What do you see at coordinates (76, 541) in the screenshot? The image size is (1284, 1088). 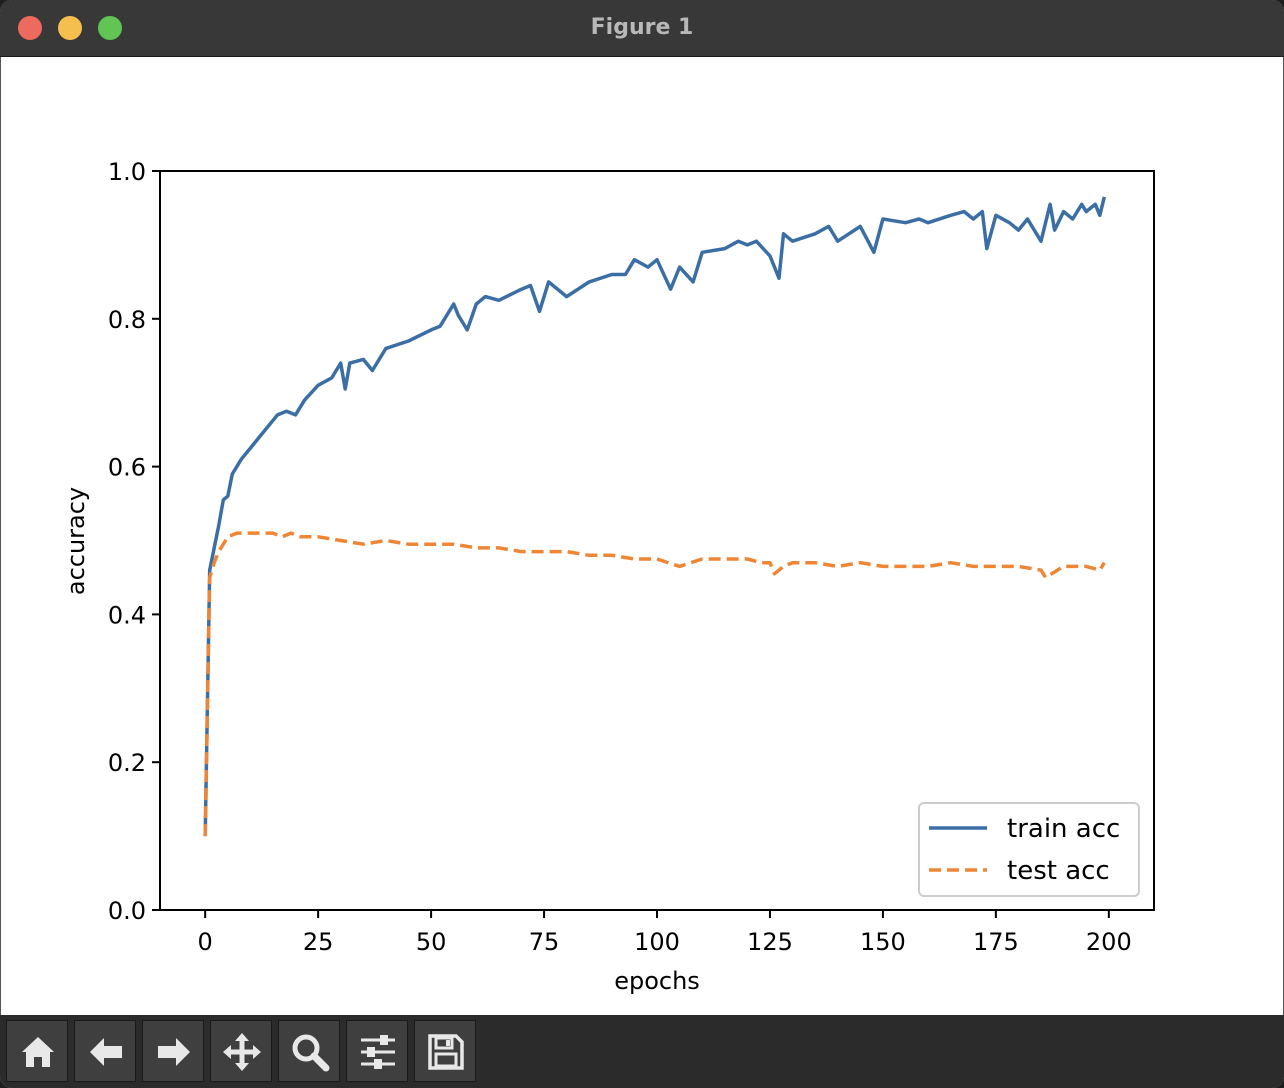 I see `y-axis-label: accuracy` at bounding box center [76, 541].